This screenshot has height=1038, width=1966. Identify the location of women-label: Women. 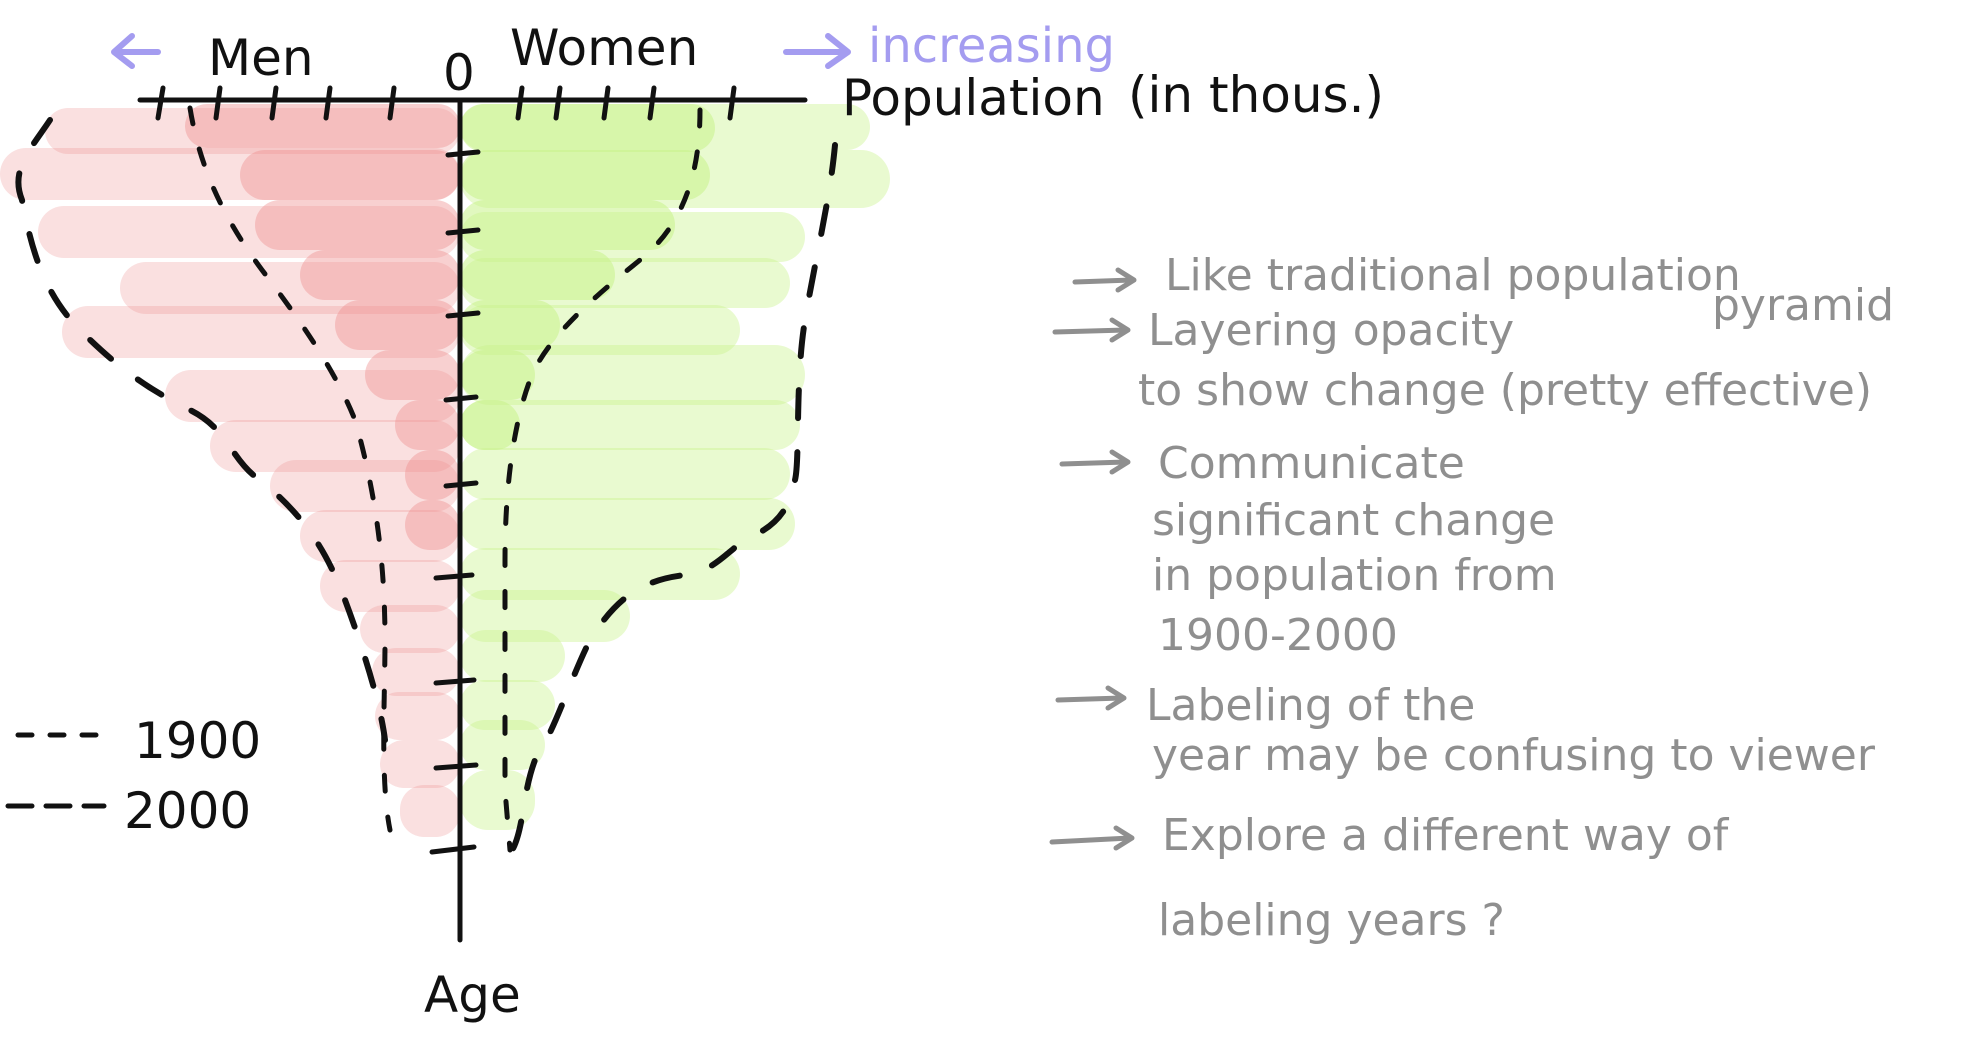
(604, 48).